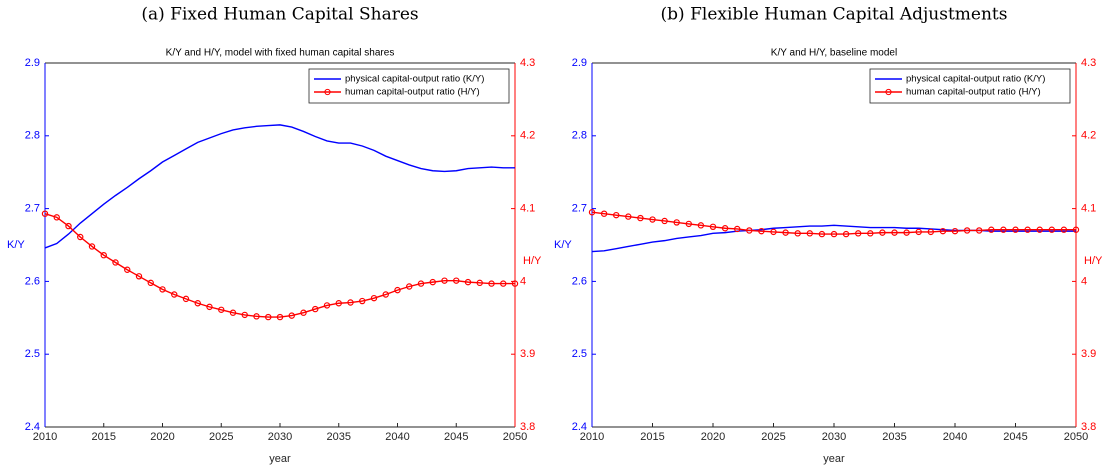  I want to click on legend-label: human capital-output ratio (H/Y), so click(412, 92).